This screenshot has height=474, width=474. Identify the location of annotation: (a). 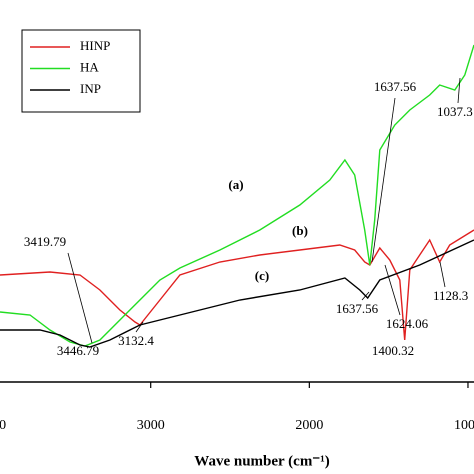
(235, 184).